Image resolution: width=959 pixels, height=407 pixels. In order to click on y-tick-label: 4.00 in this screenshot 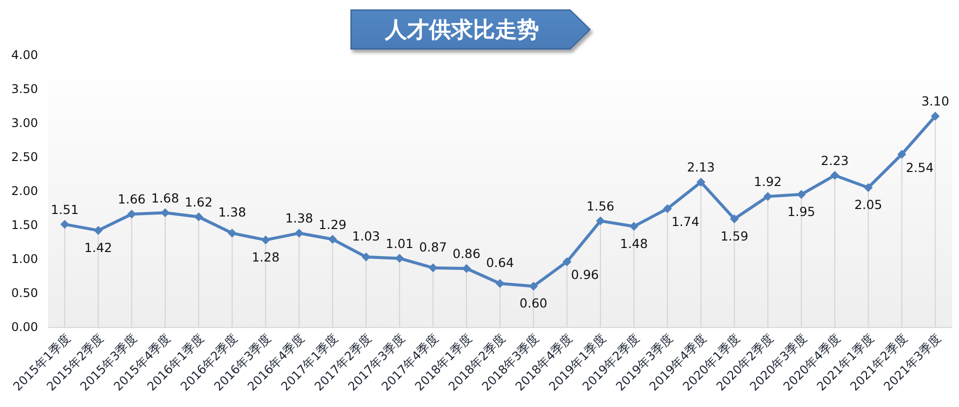, I will do `click(24, 55)`.